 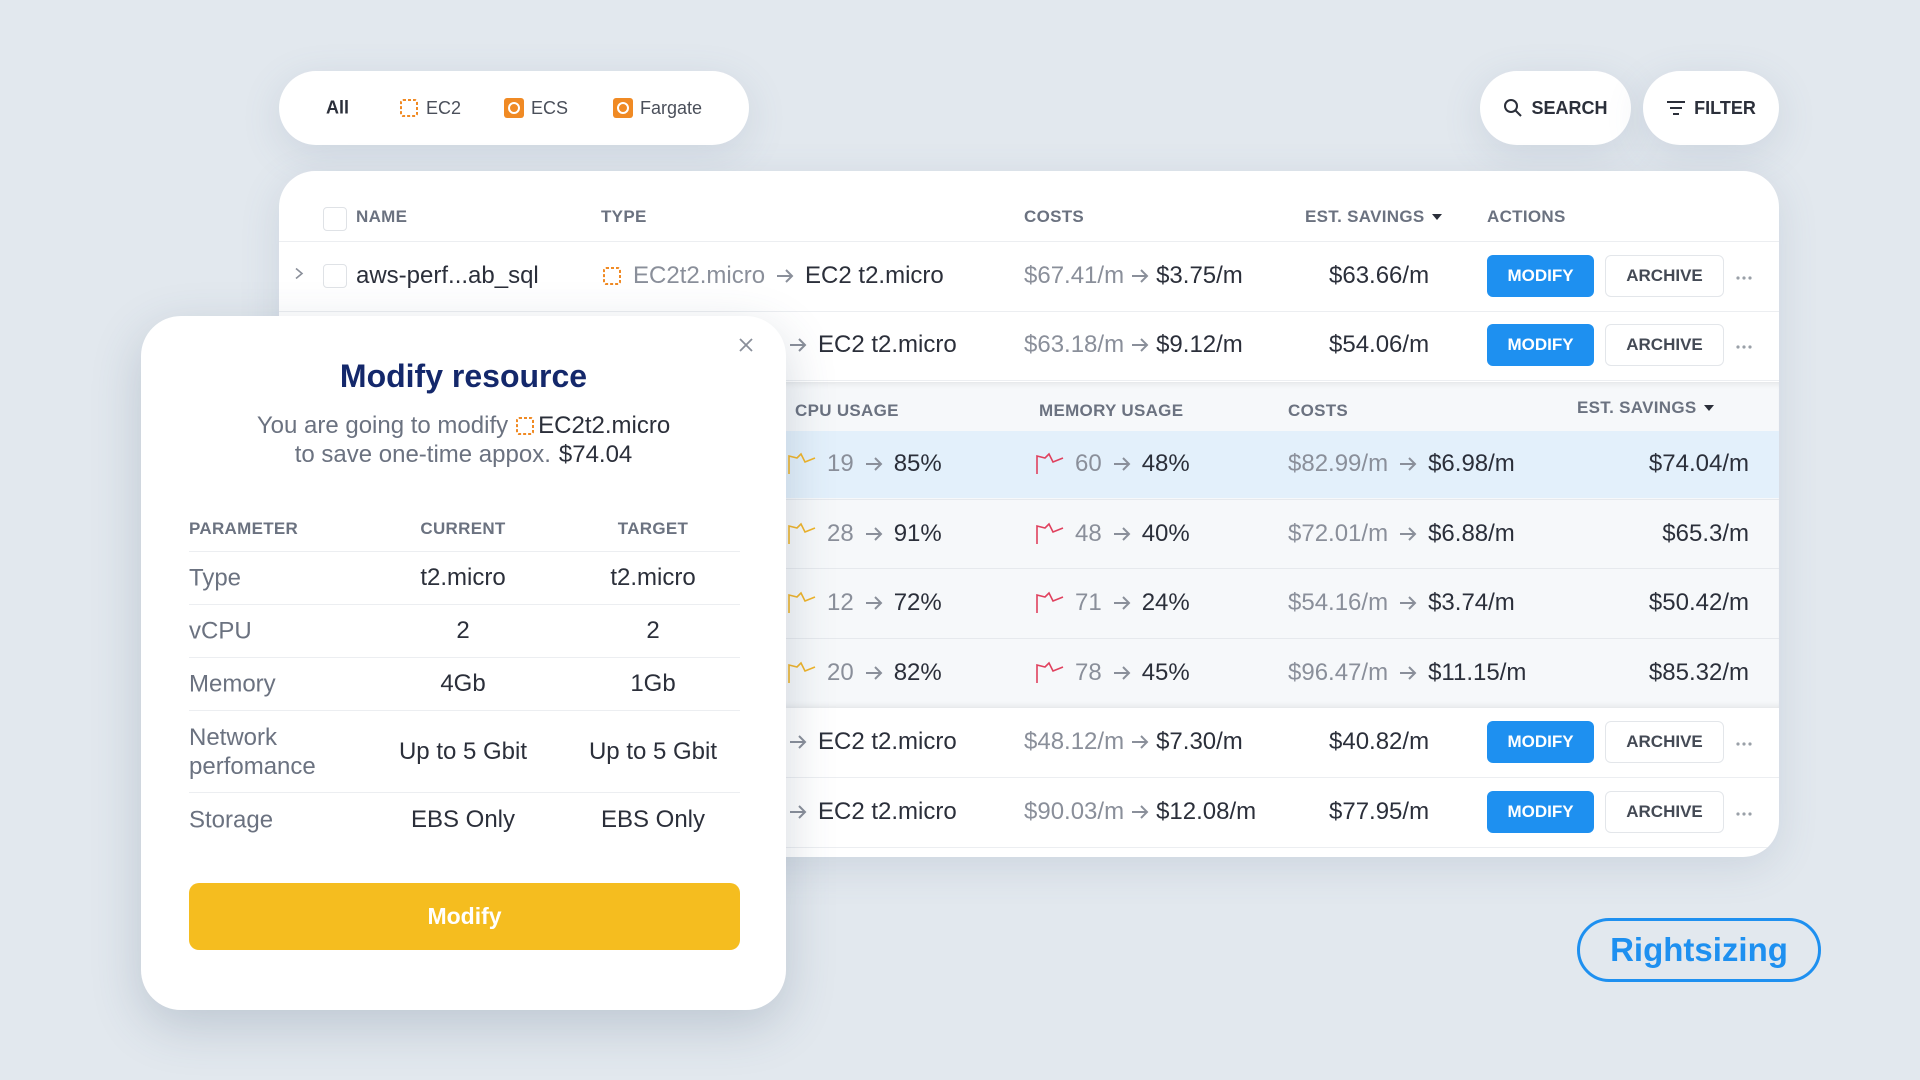 What do you see at coordinates (1569, 107) in the screenshot?
I see `search-label: SEARCH` at bounding box center [1569, 107].